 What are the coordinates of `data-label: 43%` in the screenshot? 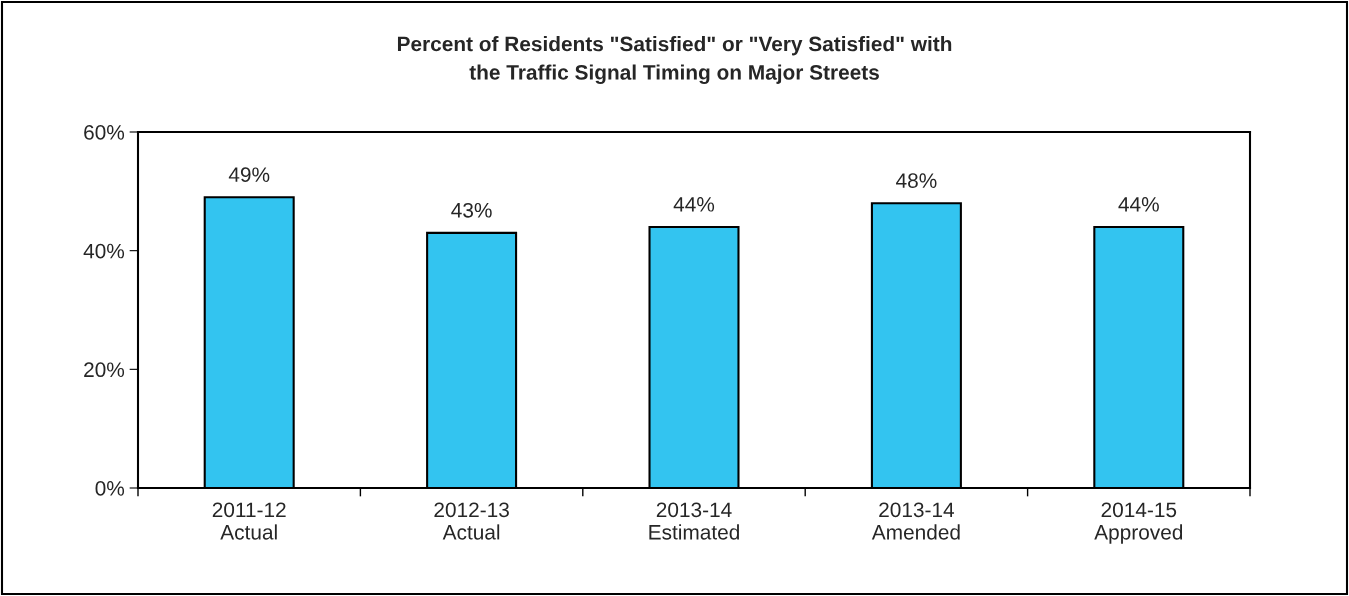 It's located at (471, 210).